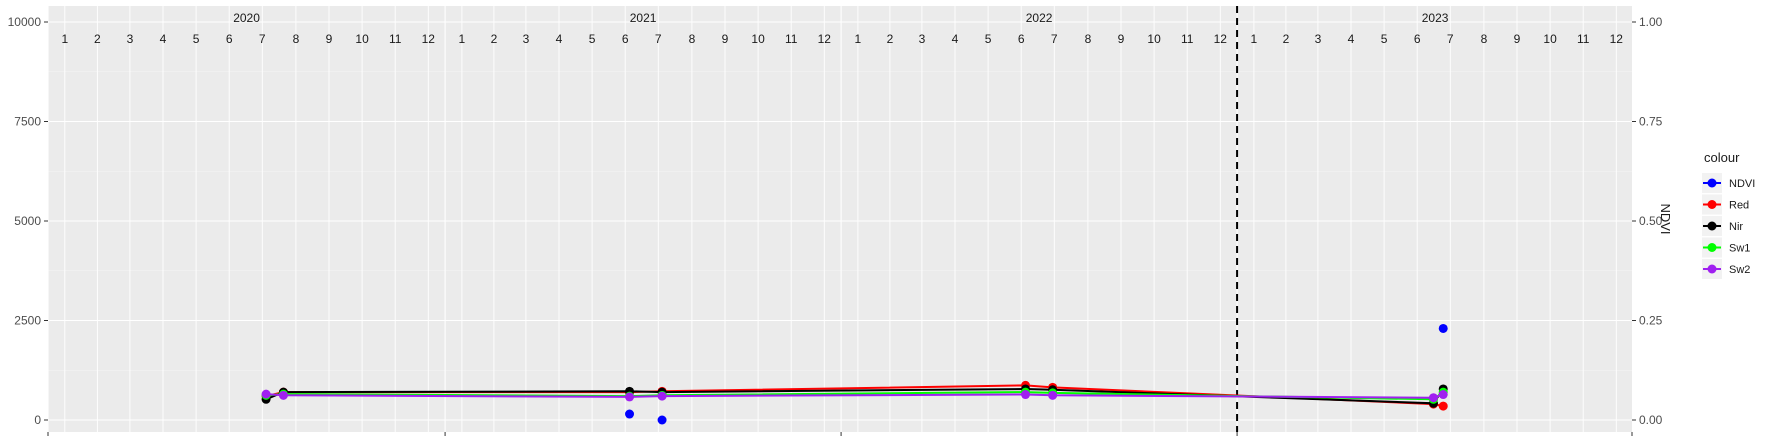  Describe the element at coordinates (1443, 406) in the screenshot. I see `data-point-red` at that location.